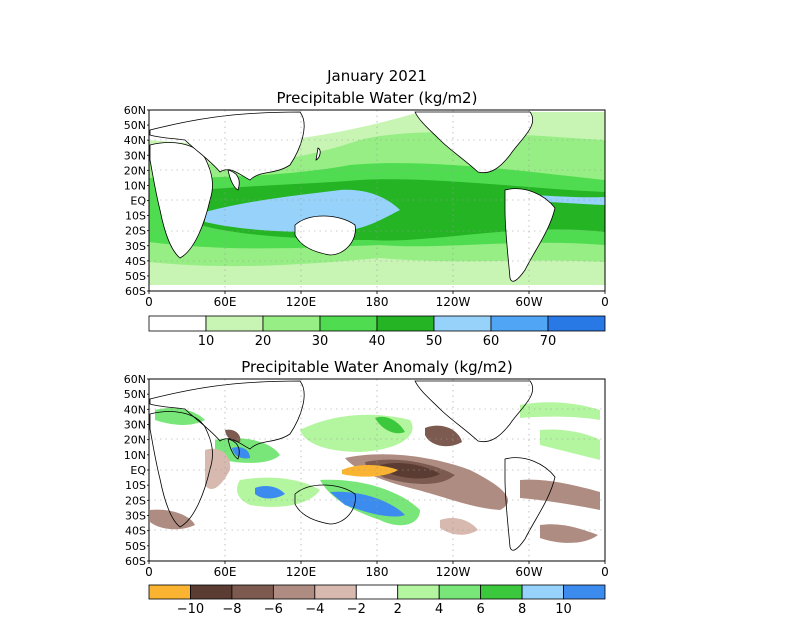  Describe the element at coordinates (434, 341) in the screenshot. I see `colorbar-label: 50` at that location.